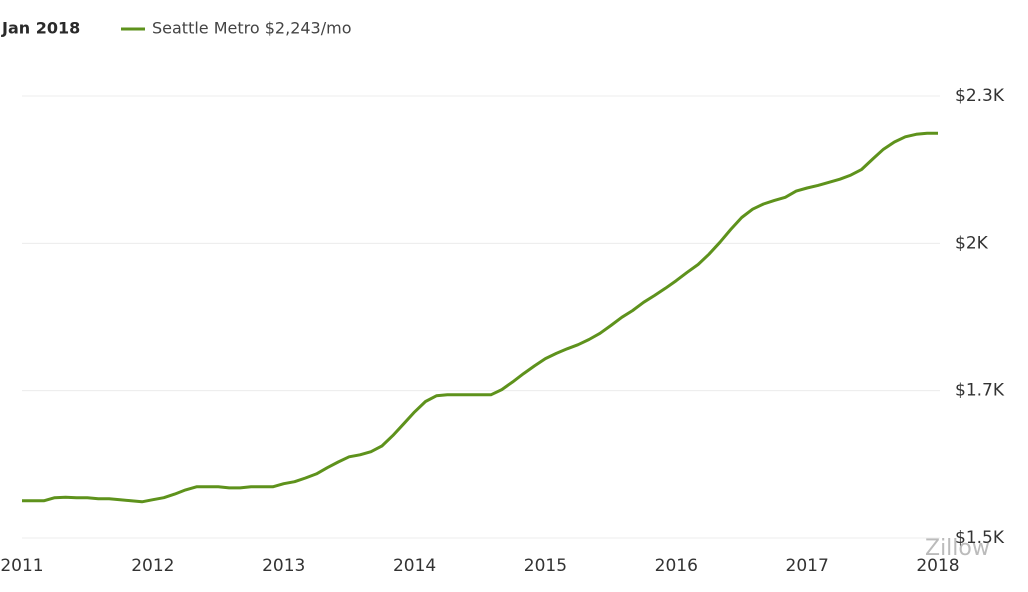 This screenshot has height=592, width=1028. What do you see at coordinates (972, 243) in the screenshot?
I see `y-tick-label: $2K` at bounding box center [972, 243].